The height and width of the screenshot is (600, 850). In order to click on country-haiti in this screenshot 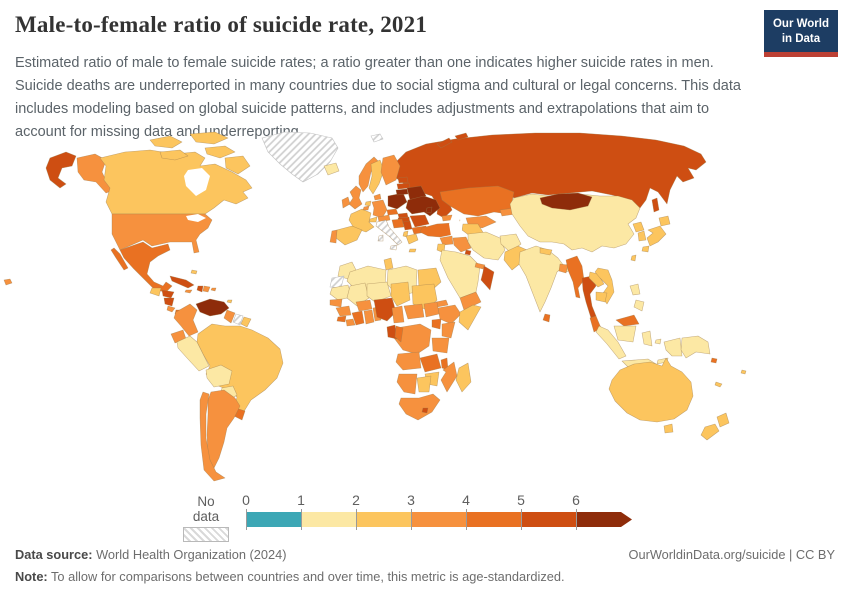, I will do `click(200, 289)`.